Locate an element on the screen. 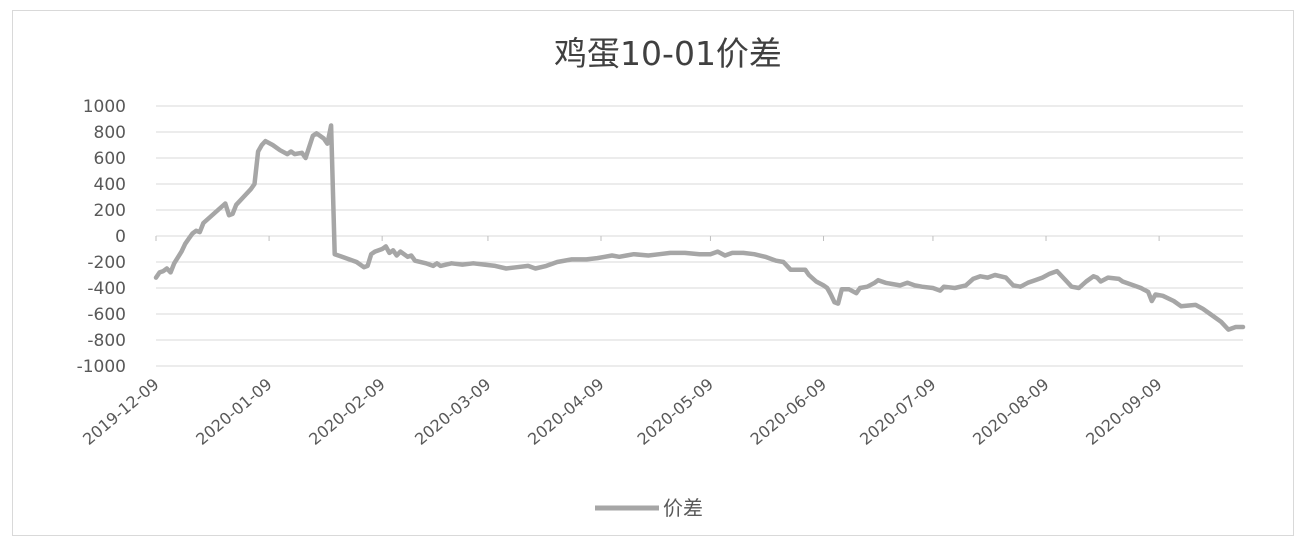 The height and width of the screenshot is (538, 1296). x-tick-label: 2020-01-09 is located at coordinates (233, 412).